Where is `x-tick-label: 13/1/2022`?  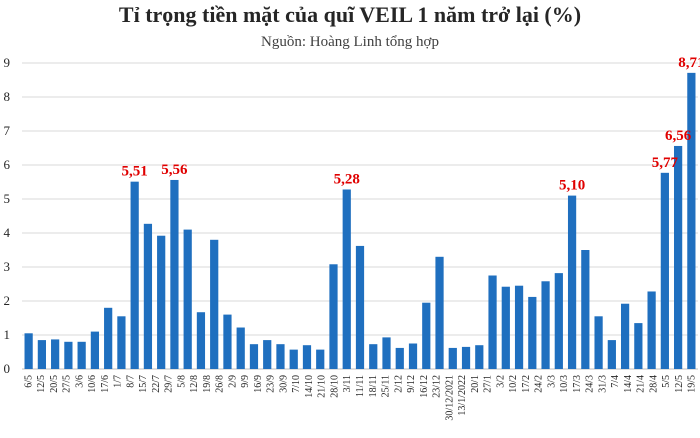 x-tick-label: 13/1/2022 is located at coordinates (462, 395).